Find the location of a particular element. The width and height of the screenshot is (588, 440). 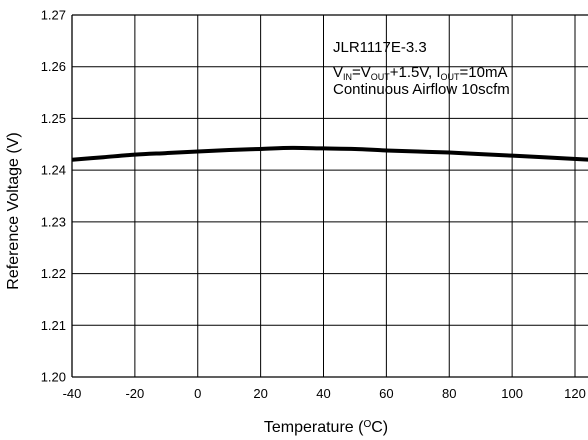

y-axis-label: Reference Voltage (V) is located at coordinates (13, 210).